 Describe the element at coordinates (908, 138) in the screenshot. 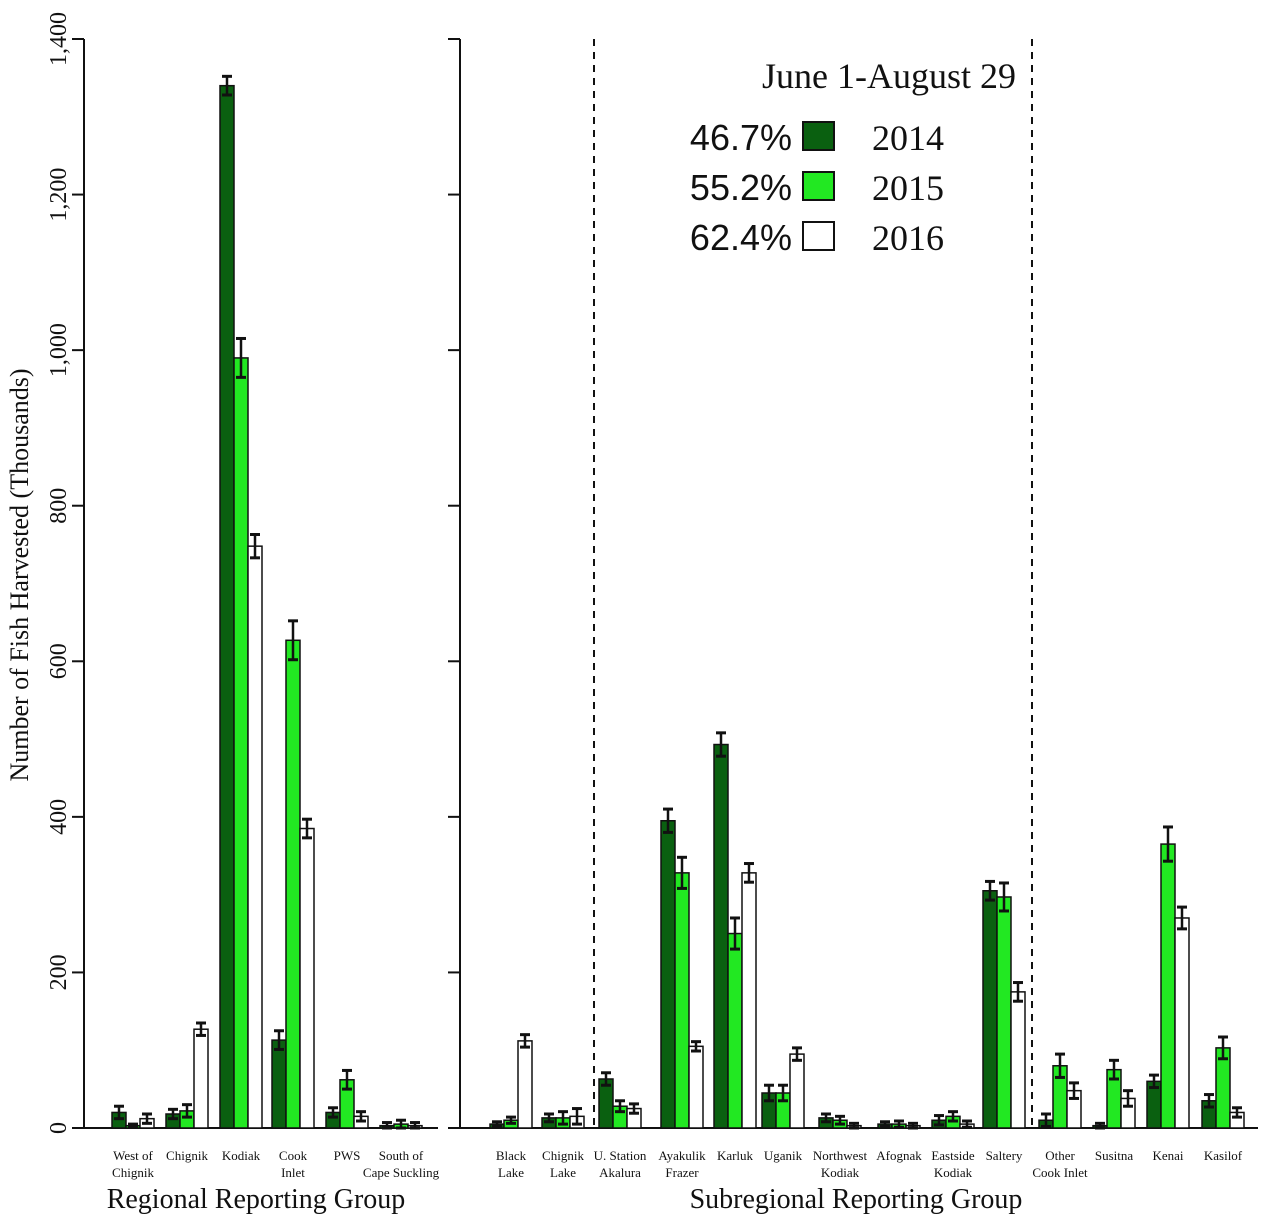

I see `legend-year-2014: 2014` at that location.